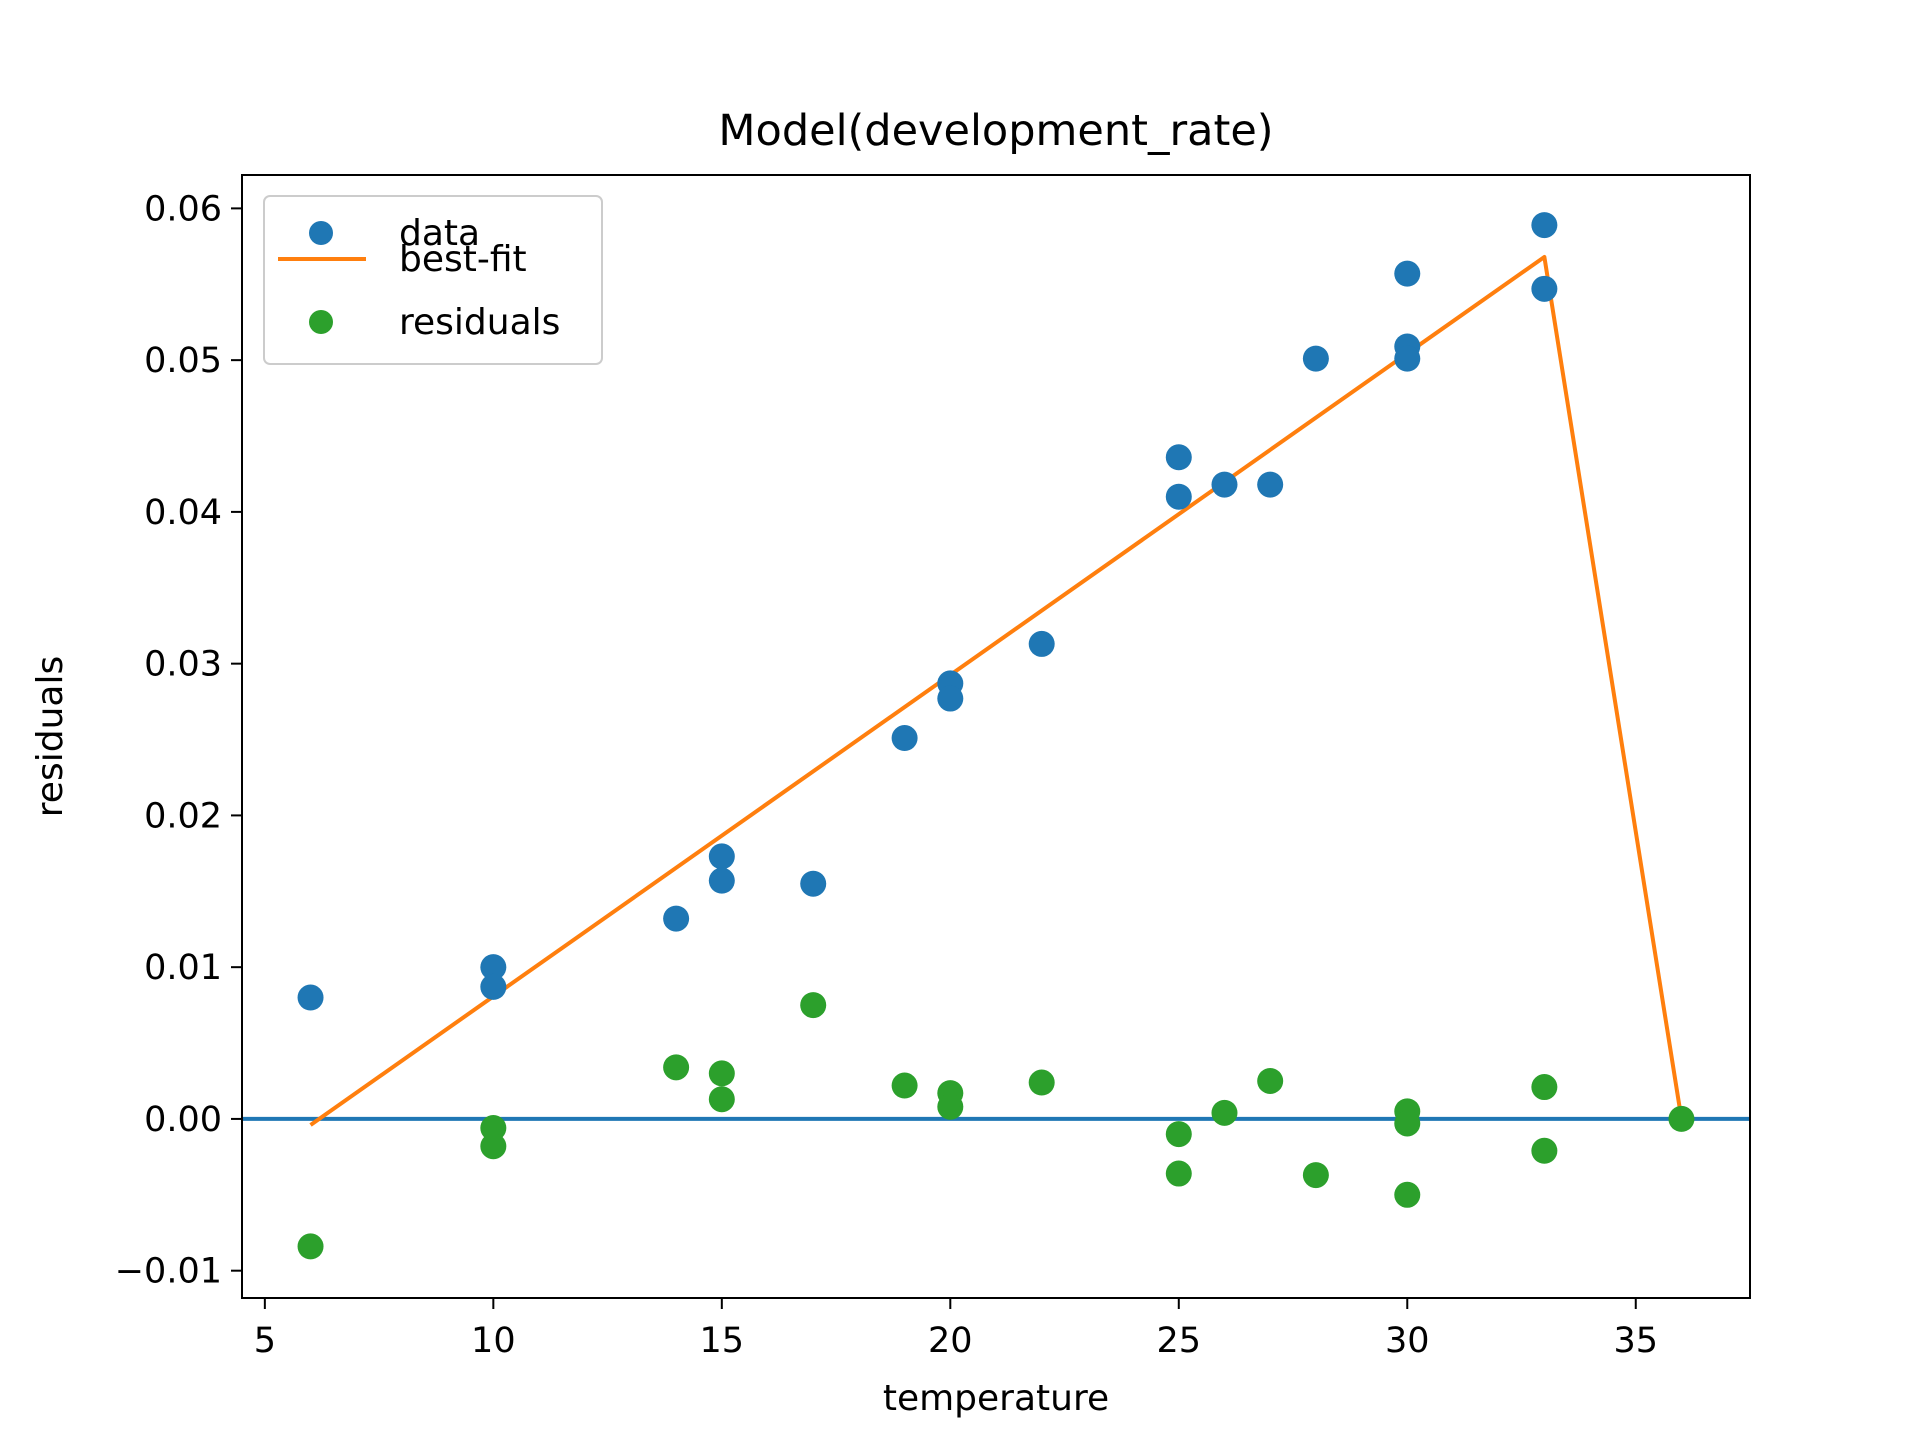 Image resolution: width=1920 pixels, height=1440 pixels. Describe the element at coordinates (168, 1272) in the screenshot. I see `y-tick-label: −0.01` at that location.